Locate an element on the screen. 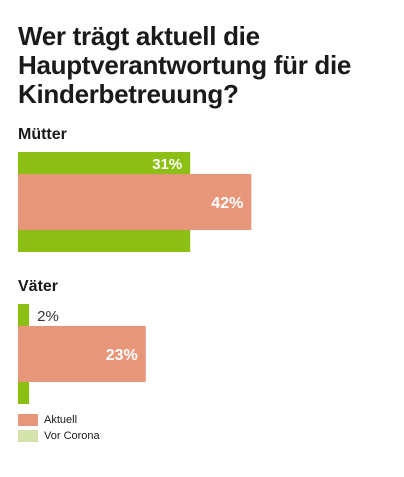 This screenshot has height=477, width=404. data-label-aktuell-muetter: 42% is located at coordinates (227, 203).